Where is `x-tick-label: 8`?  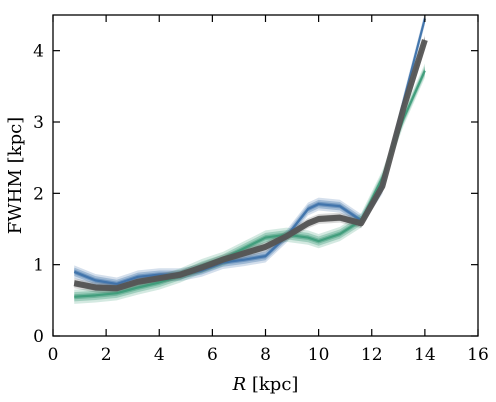
x-tick-label: 8 is located at coordinates (265, 355).